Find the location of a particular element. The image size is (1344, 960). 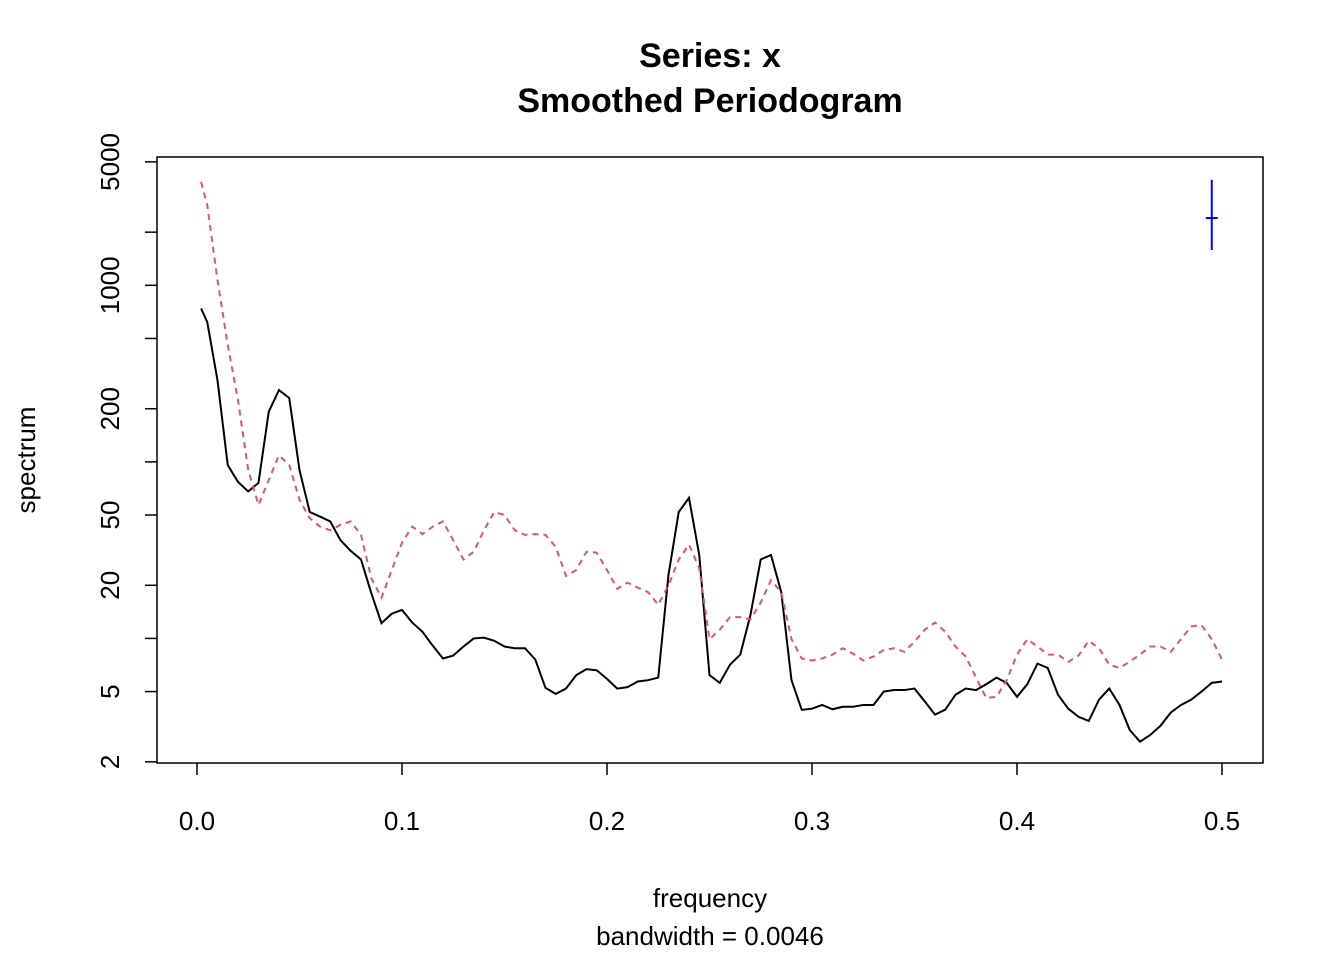

chart-subtitle: Smoothed Periodogram is located at coordinates (709, 101).